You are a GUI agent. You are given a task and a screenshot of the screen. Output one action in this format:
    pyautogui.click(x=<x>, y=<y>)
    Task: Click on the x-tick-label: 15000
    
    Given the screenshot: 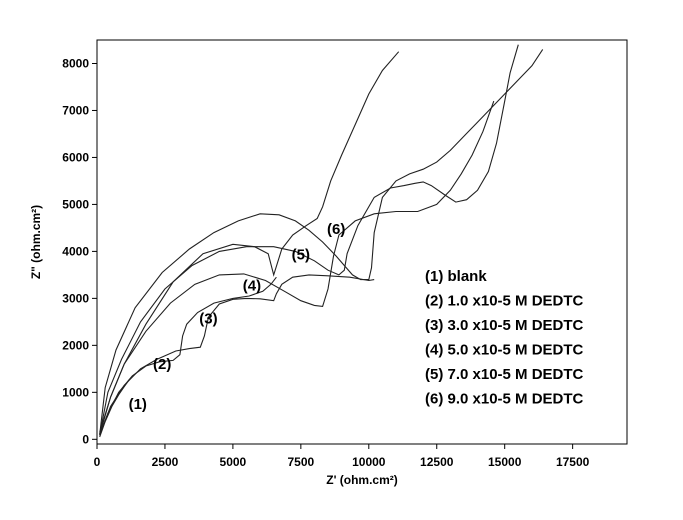 What is the action you would take?
    pyautogui.click(x=505, y=462)
    